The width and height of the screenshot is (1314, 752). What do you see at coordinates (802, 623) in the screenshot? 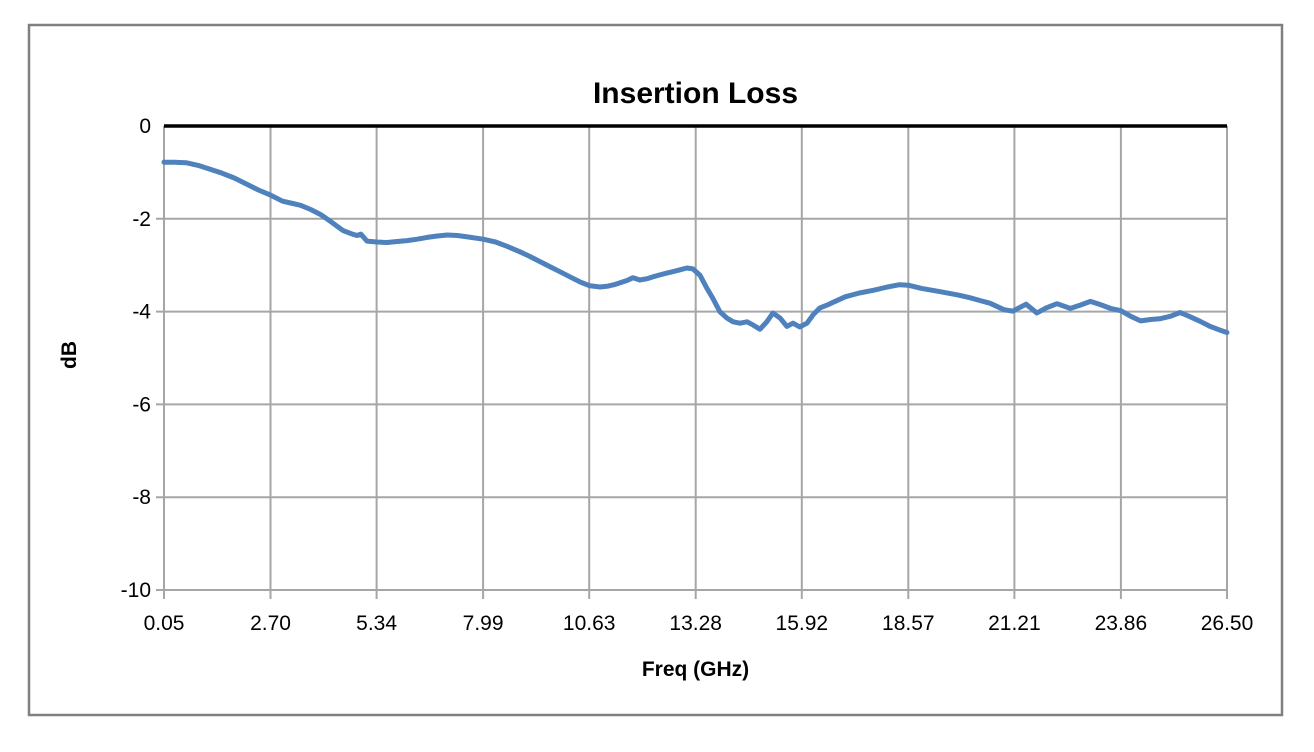
I see `x-tick-label: 15.92` at bounding box center [802, 623].